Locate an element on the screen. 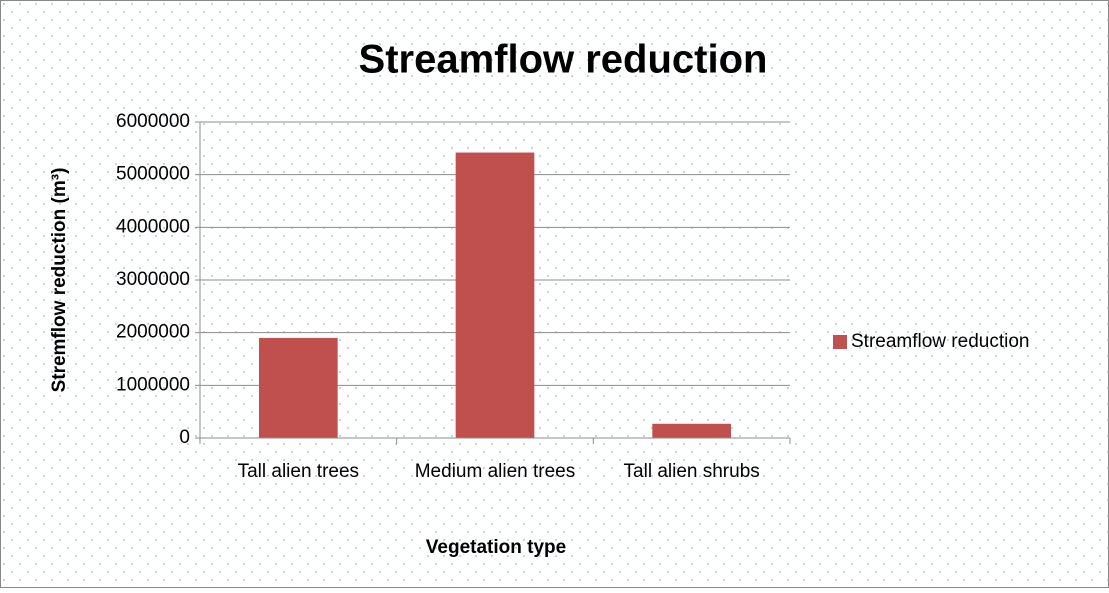 The height and width of the screenshot is (593, 1109). y-tick-label: 6000000 is located at coordinates (153, 121).